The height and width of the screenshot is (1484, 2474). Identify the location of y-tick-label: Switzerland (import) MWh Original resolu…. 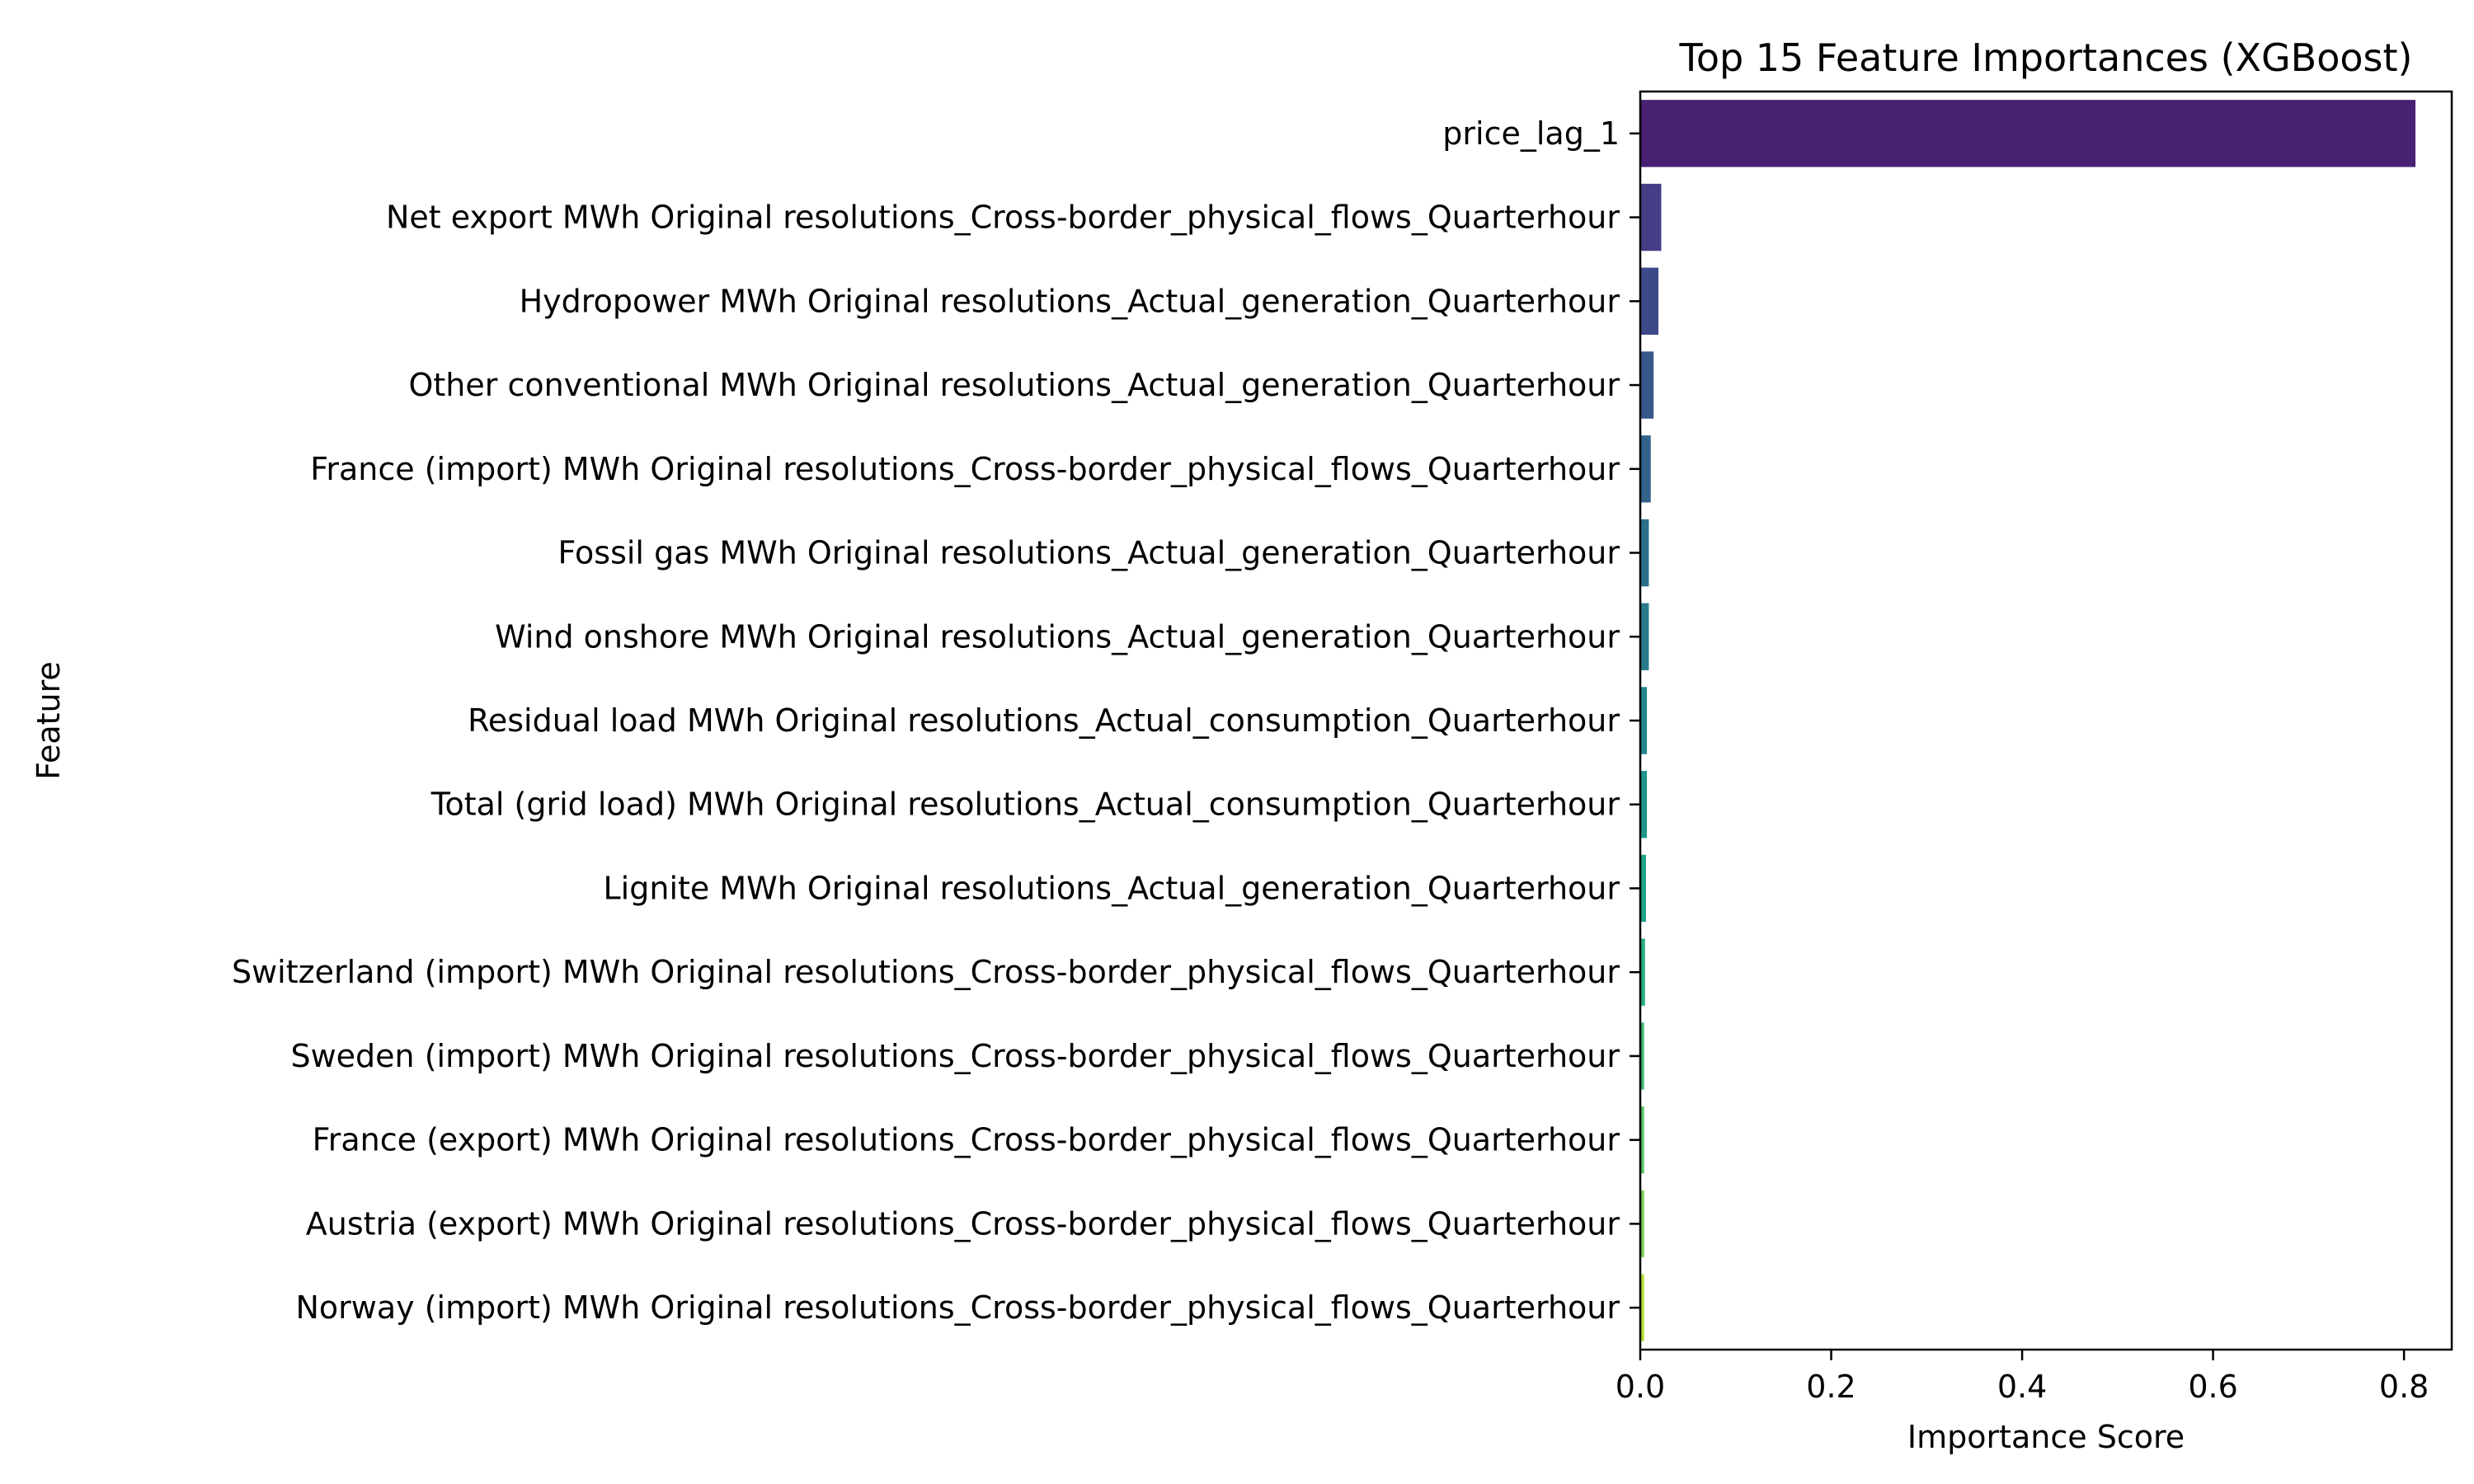
(926, 972).